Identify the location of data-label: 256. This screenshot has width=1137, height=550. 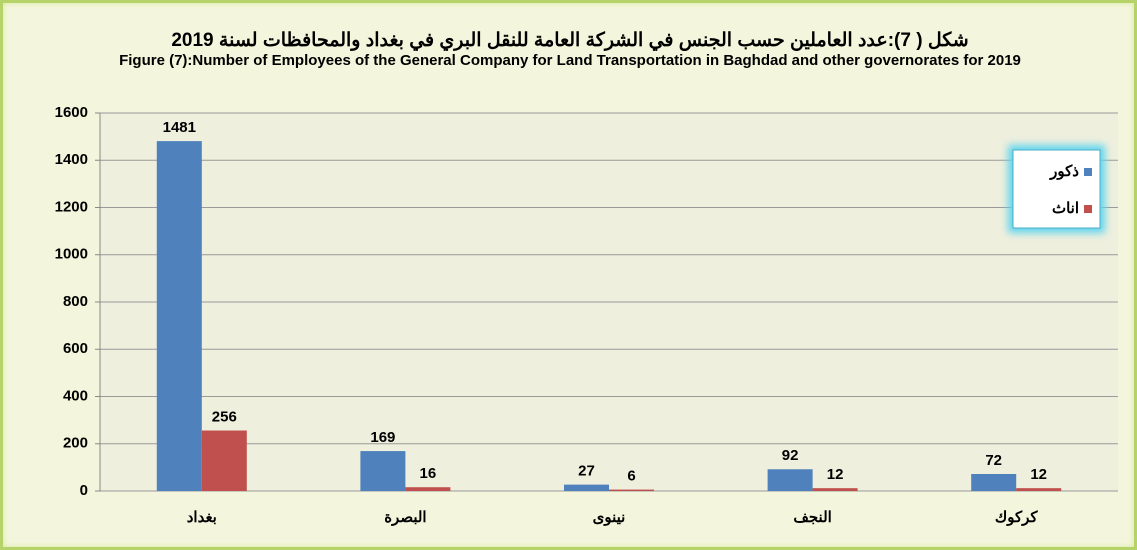
(224, 416).